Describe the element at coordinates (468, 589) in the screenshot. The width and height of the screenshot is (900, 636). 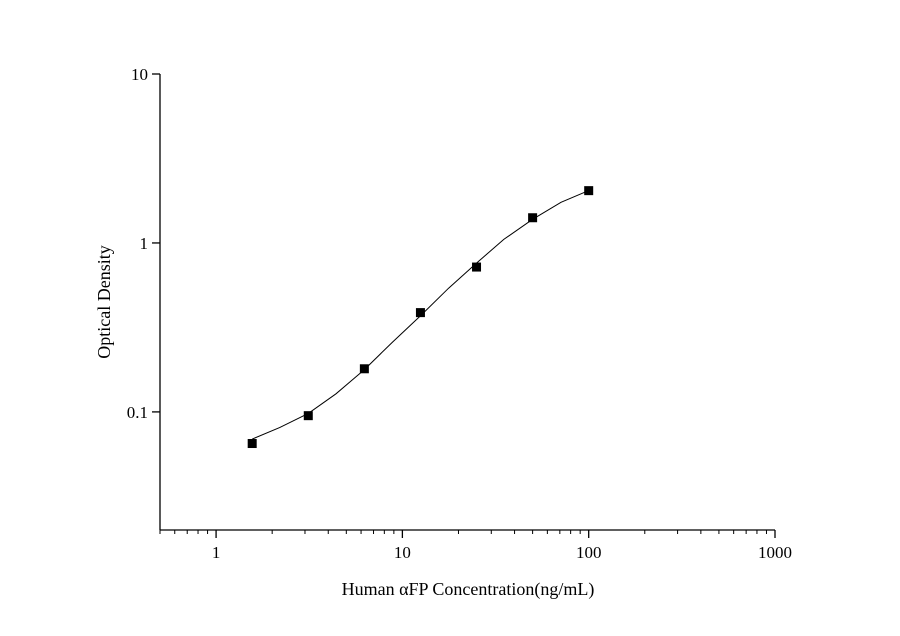
I see `x-axis-label: Human αFP Concentration(ng/mL)` at that location.